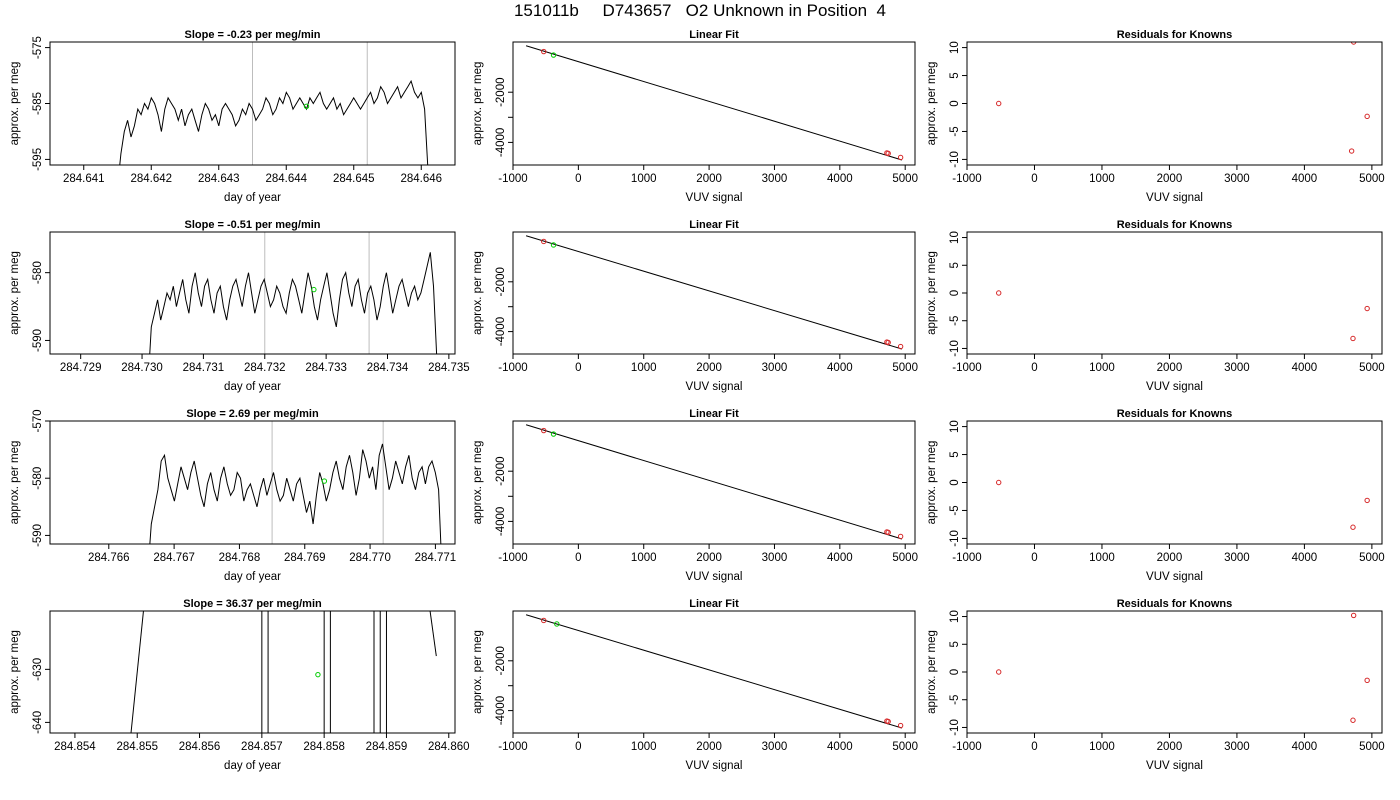 The height and width of the screenshot is (800, 1400). What do you see at coordinates (501, 660) in the screenshot?
I see `y-tick-label: -2000` at bounding box center [501, 660].